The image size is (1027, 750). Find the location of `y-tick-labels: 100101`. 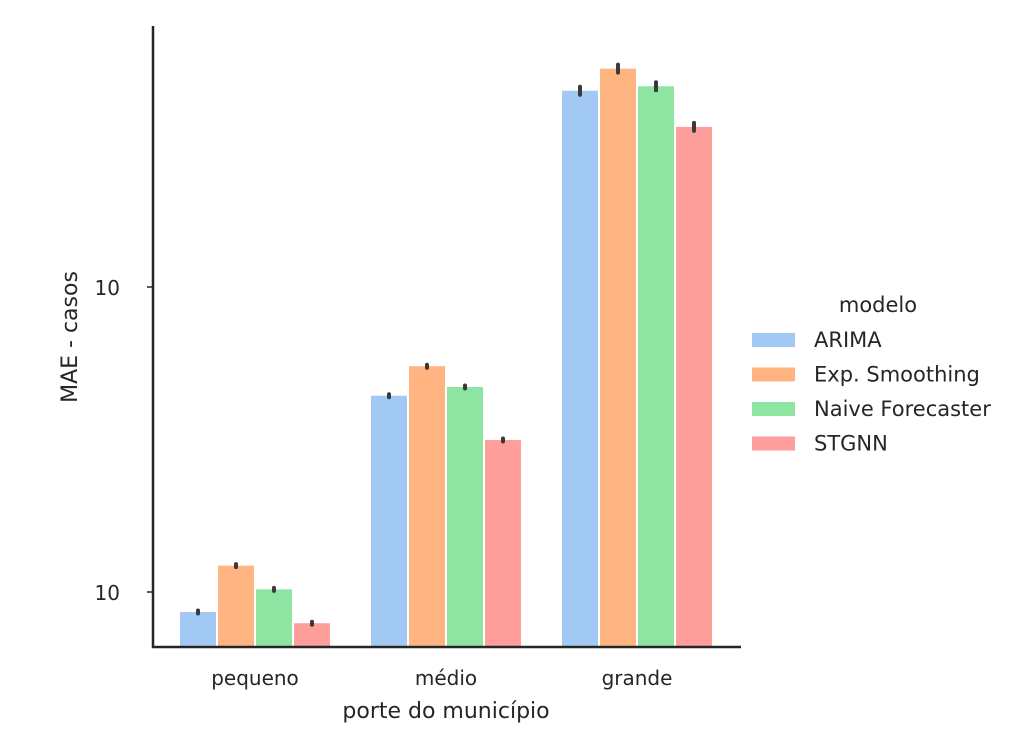

y-tick-labels: 100101 is located at coordinates (124, 440).